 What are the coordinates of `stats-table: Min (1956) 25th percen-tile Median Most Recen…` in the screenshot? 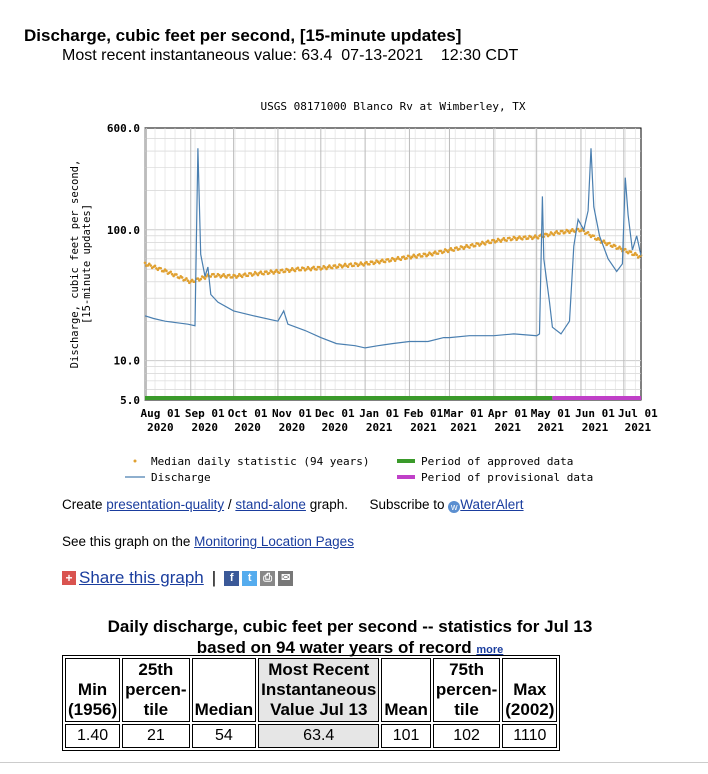 It's located at (311, 703).